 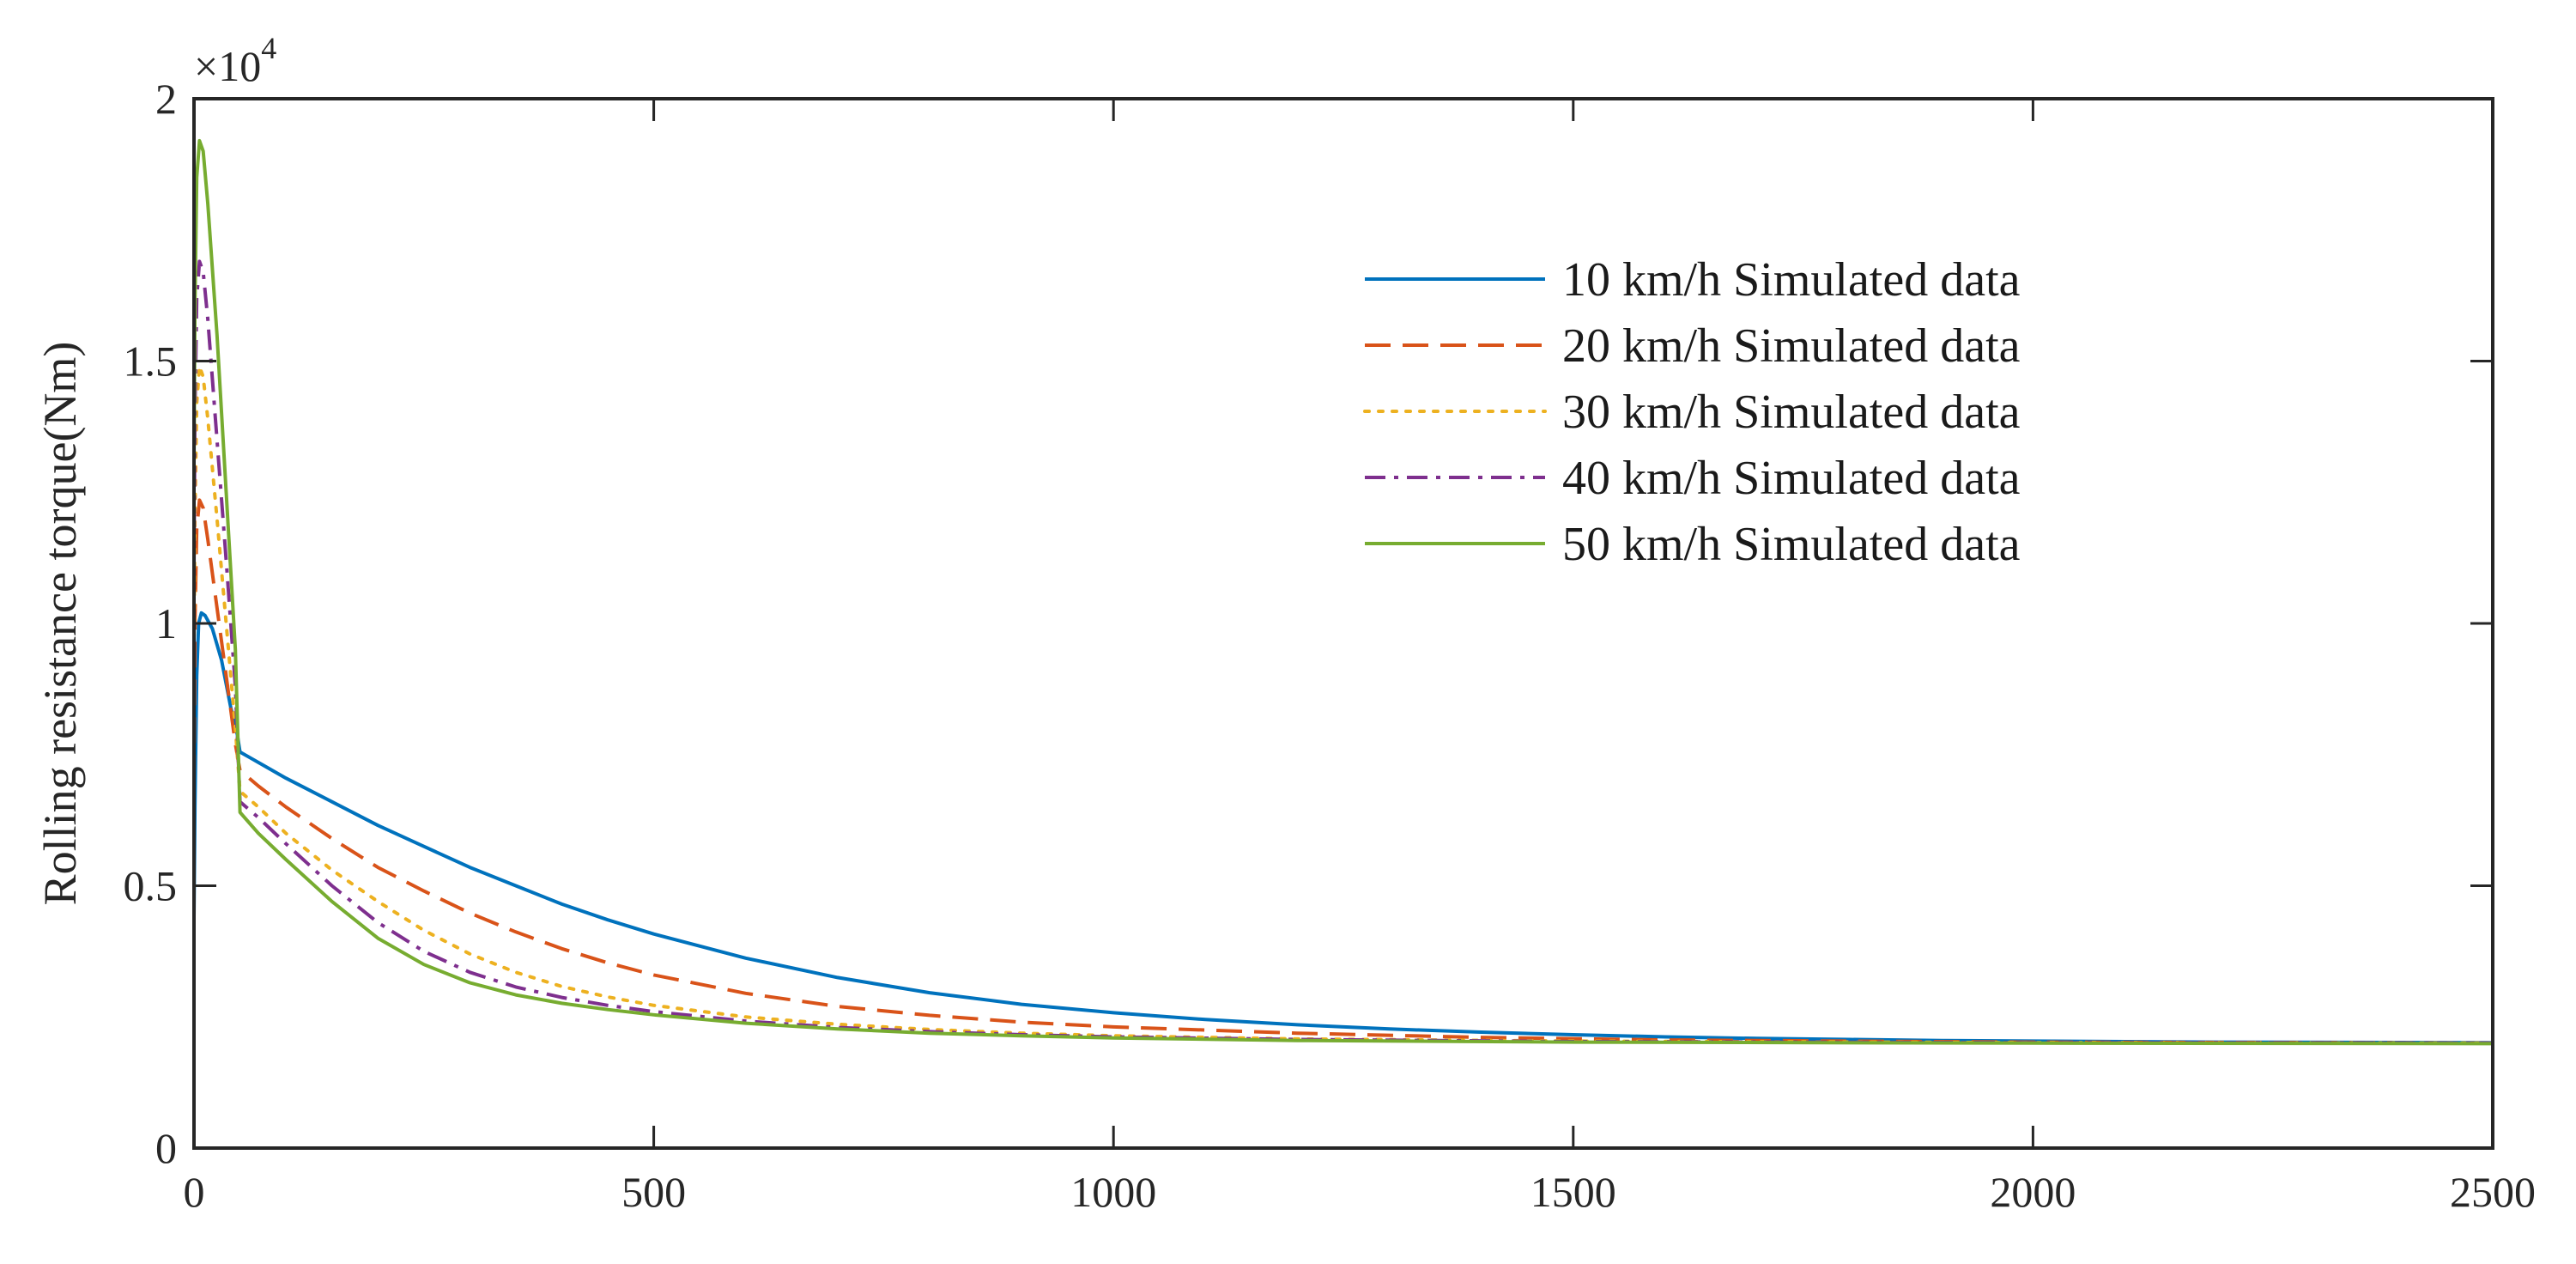 I want to click on x-tick-label: 0, so click(x=194, y=1192).